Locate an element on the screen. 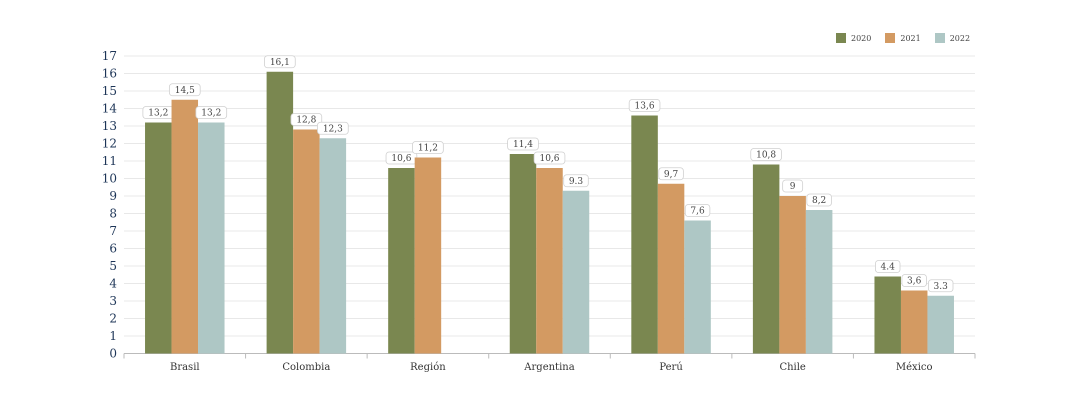 The image size is (1080, 401). data-label: 12,8 is located at coordinates (306, 121).